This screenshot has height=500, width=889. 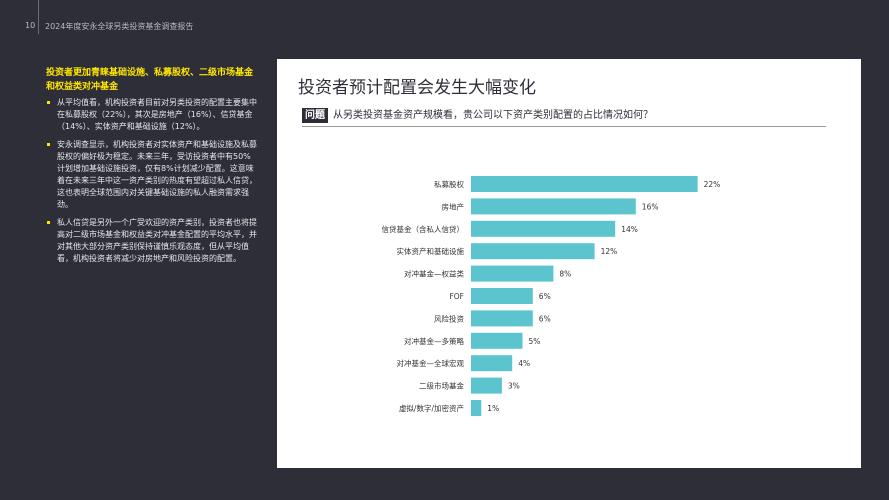 I want to click on header-divider, so click(x=38, y=17).